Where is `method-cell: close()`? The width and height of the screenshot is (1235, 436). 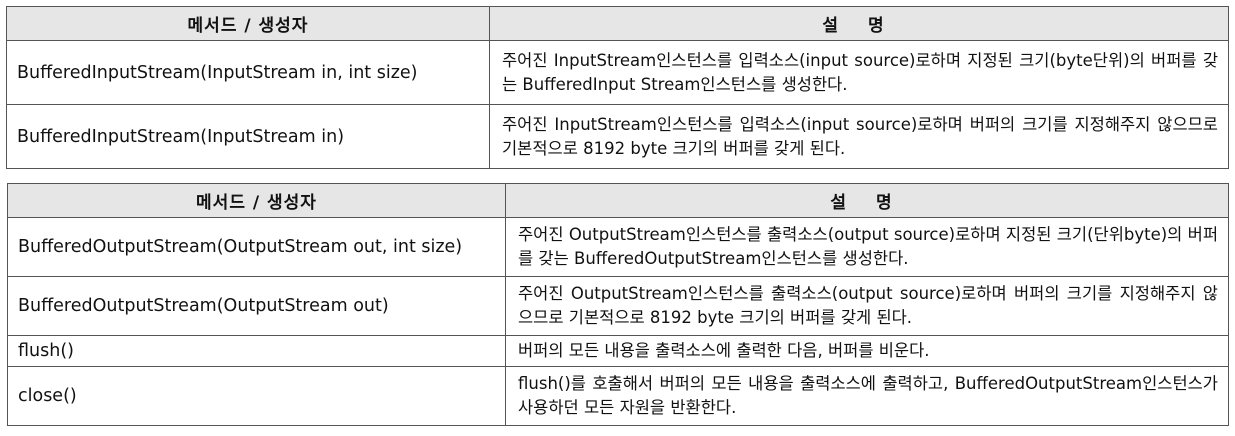
method-cell: close() is located at coordinates (256, 396).